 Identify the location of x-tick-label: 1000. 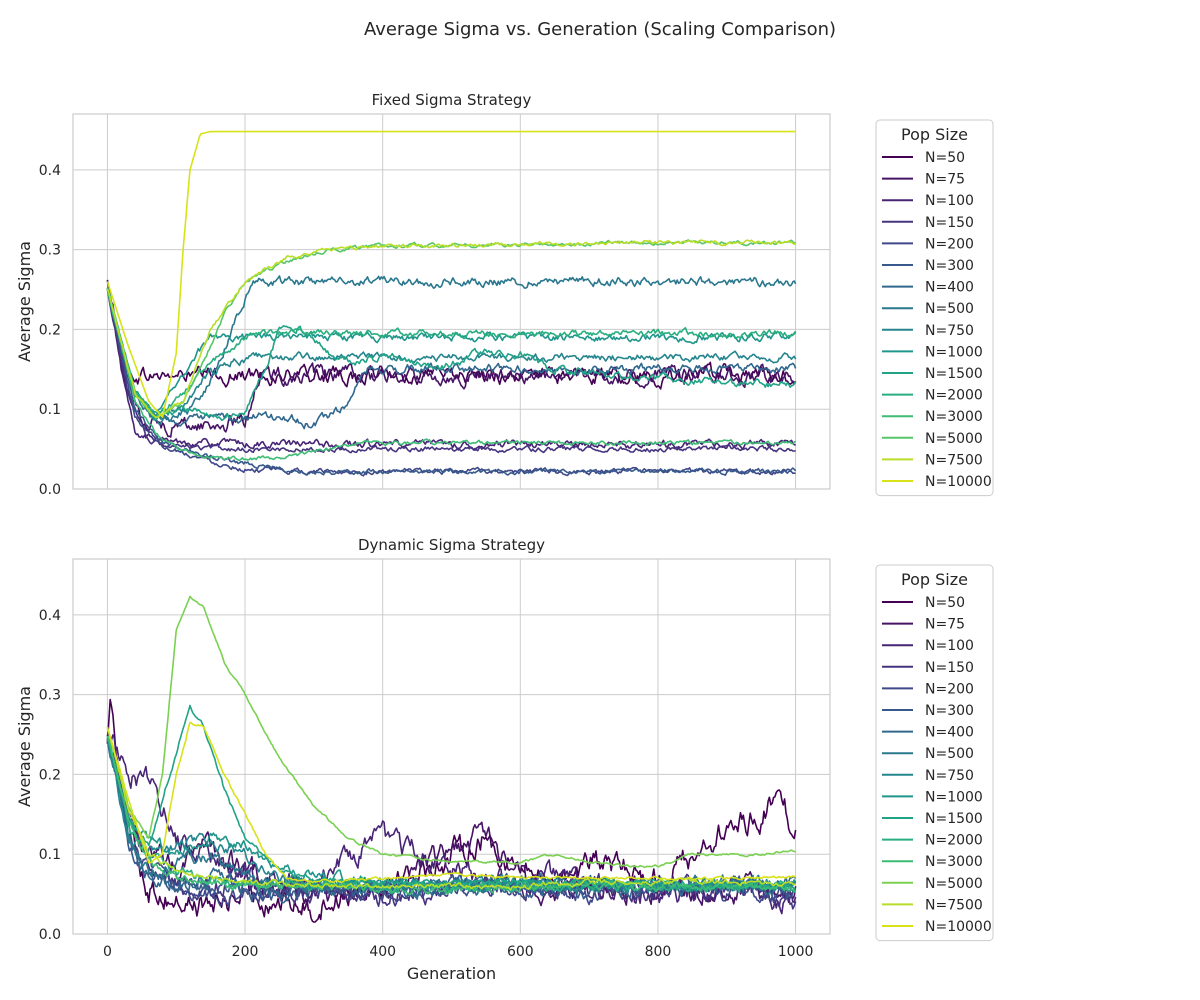
(796, 952).